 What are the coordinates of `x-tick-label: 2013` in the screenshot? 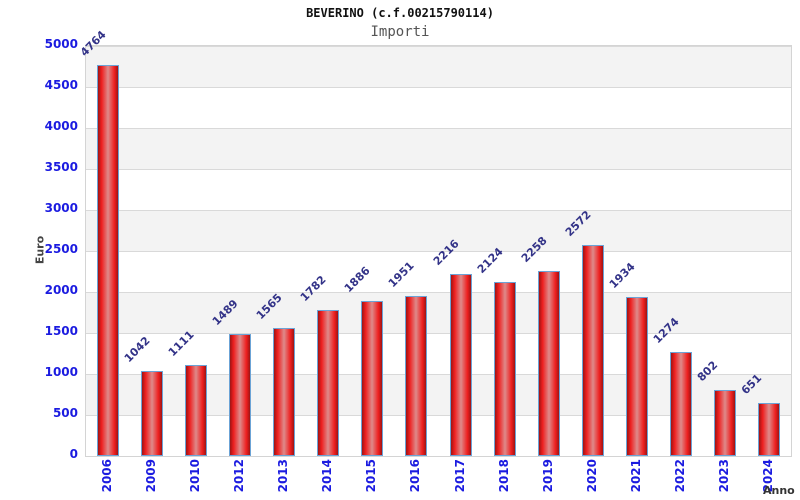 It's located at (283, 476).